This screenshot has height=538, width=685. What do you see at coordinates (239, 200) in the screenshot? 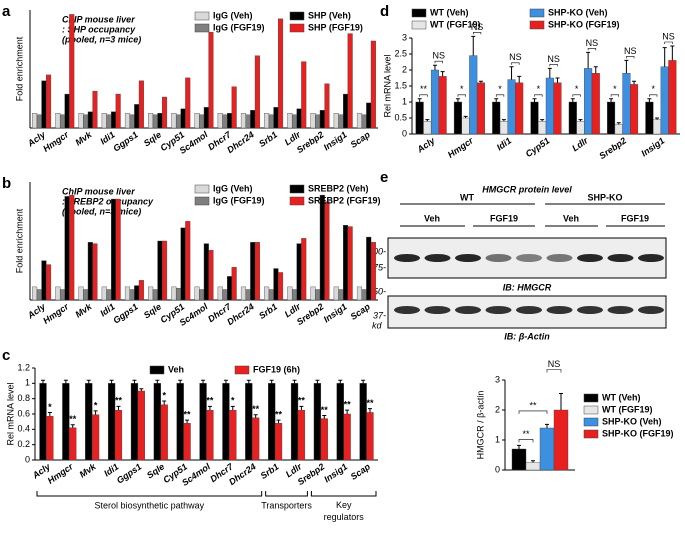
I see `legend-label: IgG (FGF19)` at bounding box center [239, 200].